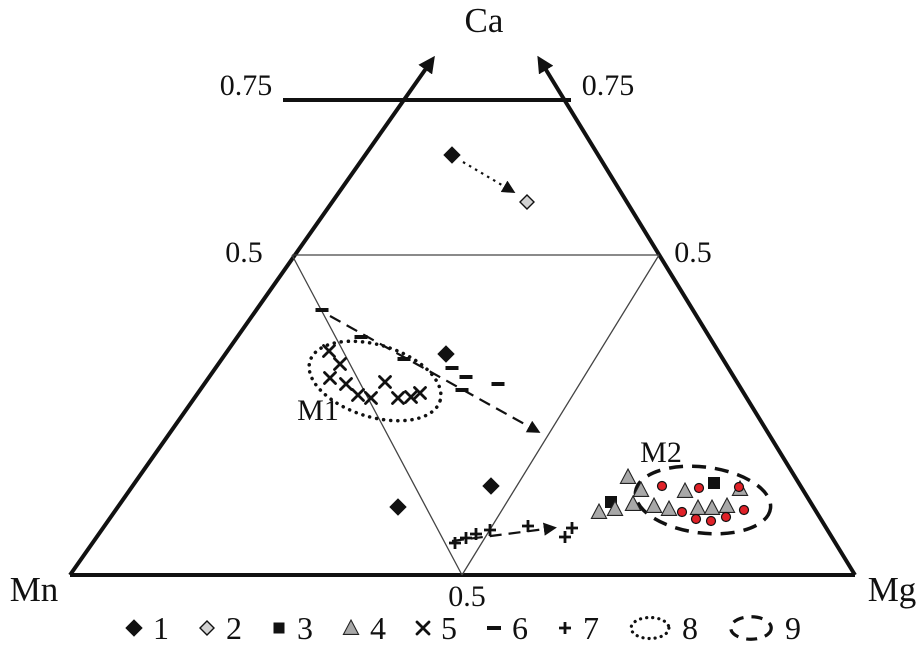 Image resolution: width=923 pixels, height=668 pixels. Describe the element at coordinates (484, 20) in the screenshot. I see `apex-label-ca: Ca` at that location.